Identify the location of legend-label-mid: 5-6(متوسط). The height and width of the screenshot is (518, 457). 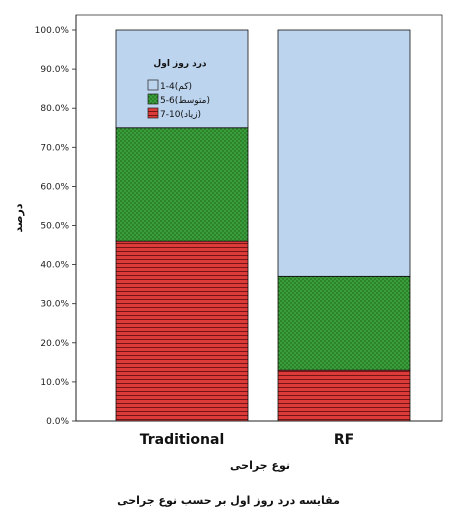
(185, 101).